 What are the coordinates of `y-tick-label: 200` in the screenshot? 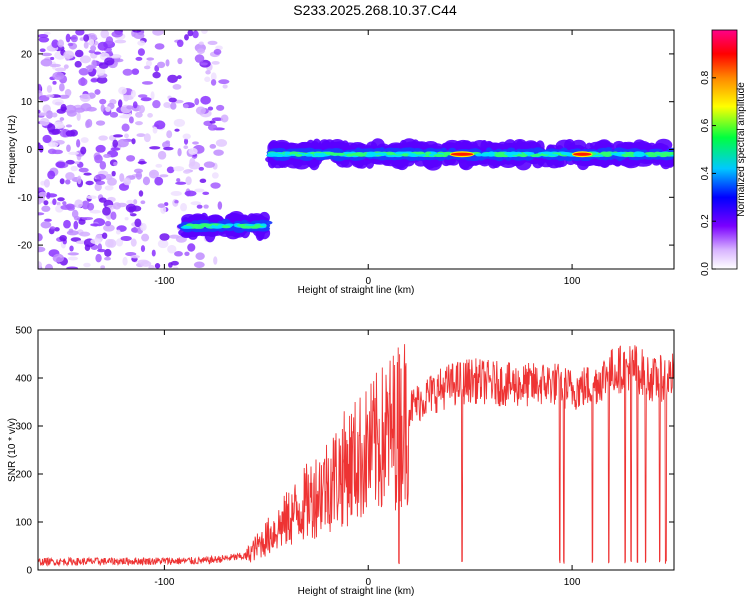 It's located at (23, 475).